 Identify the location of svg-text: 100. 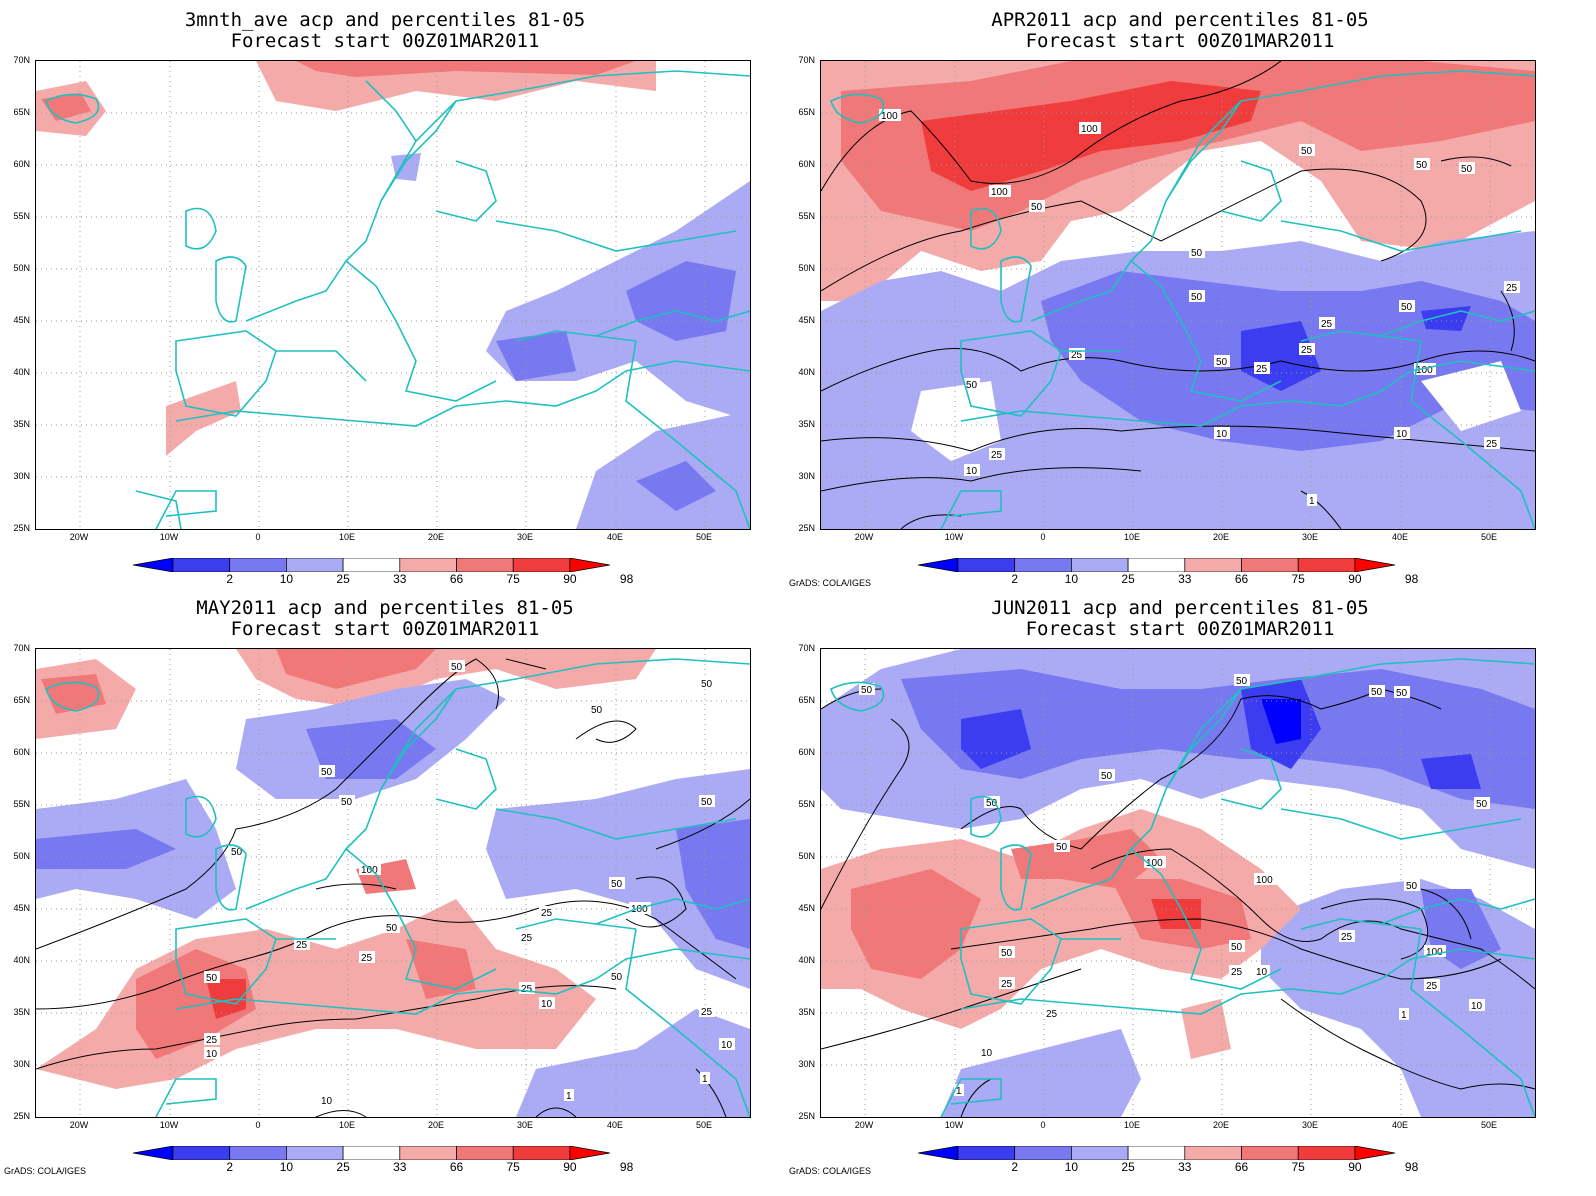
(1434, 952).